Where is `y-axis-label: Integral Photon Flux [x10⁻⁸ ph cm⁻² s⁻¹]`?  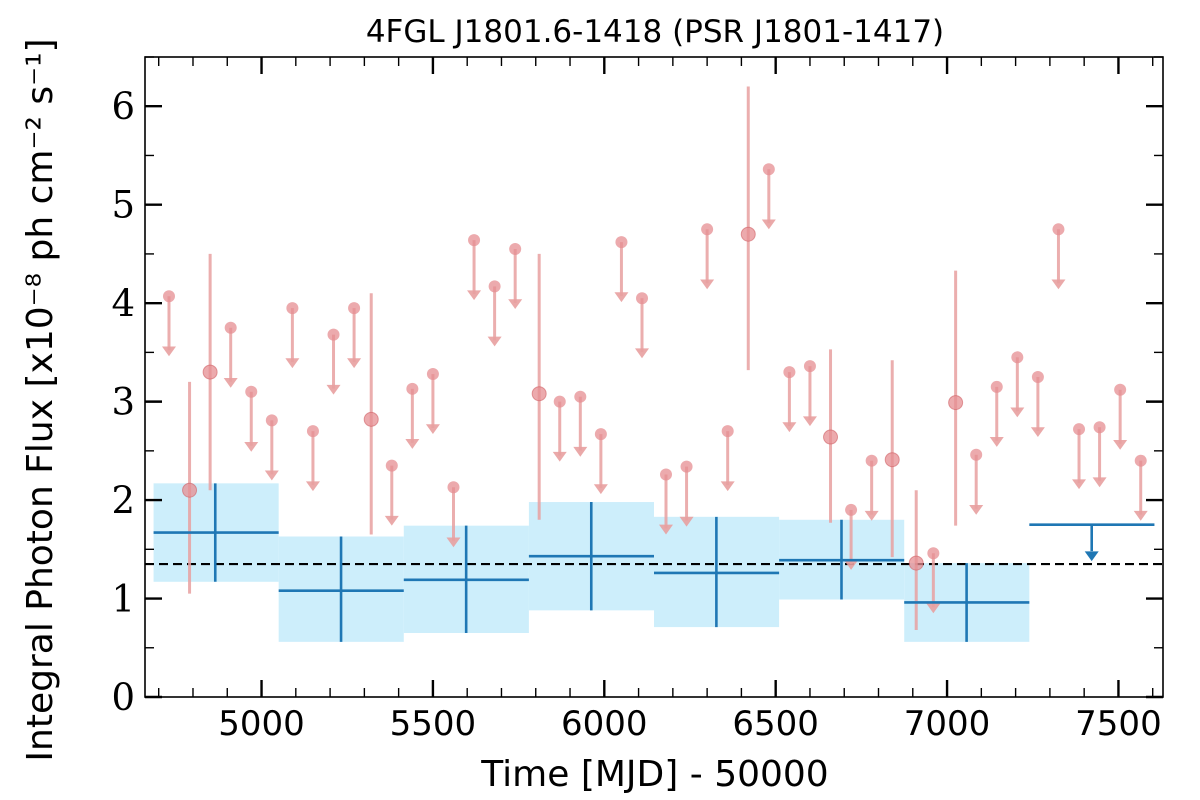
y-axis-label: Integral Photon Flux [x10⁻⁸ ph cm⁻² s⁻¹] is located at coordinates (40, 399).